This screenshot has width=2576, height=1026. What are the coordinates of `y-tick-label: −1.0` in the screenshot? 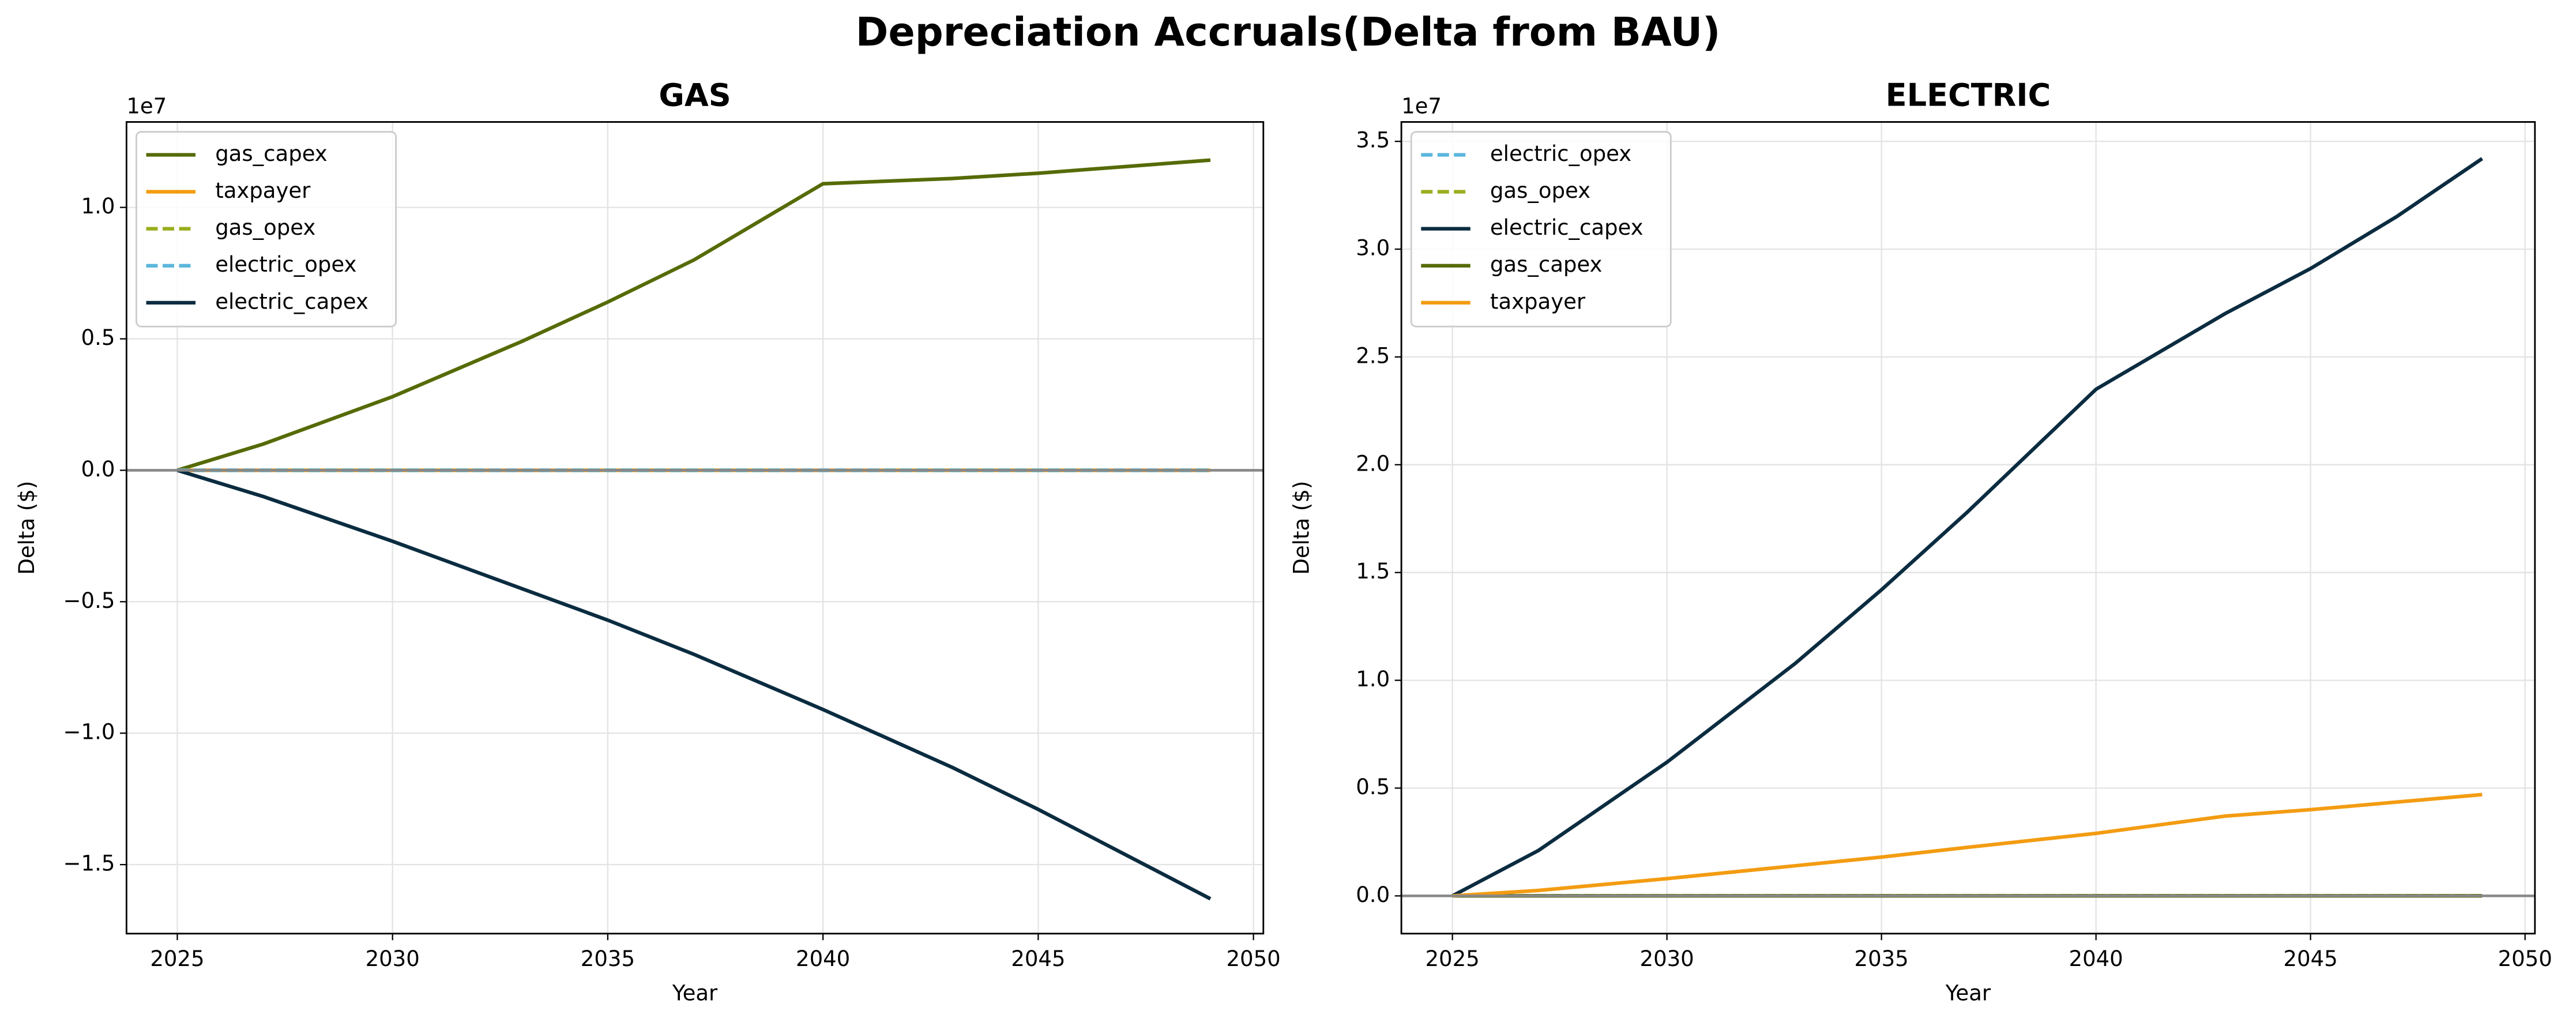 It's located at (89, 732).